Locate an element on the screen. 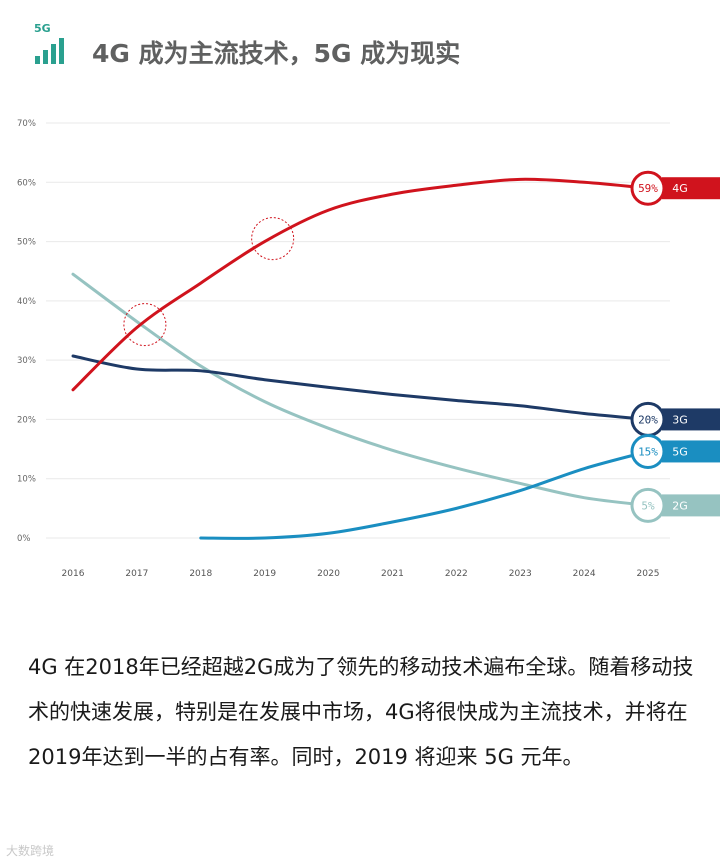 This screenshot has width=720, height=866. end-label-2g: 5% 2G is located at coordinates (675, 505).